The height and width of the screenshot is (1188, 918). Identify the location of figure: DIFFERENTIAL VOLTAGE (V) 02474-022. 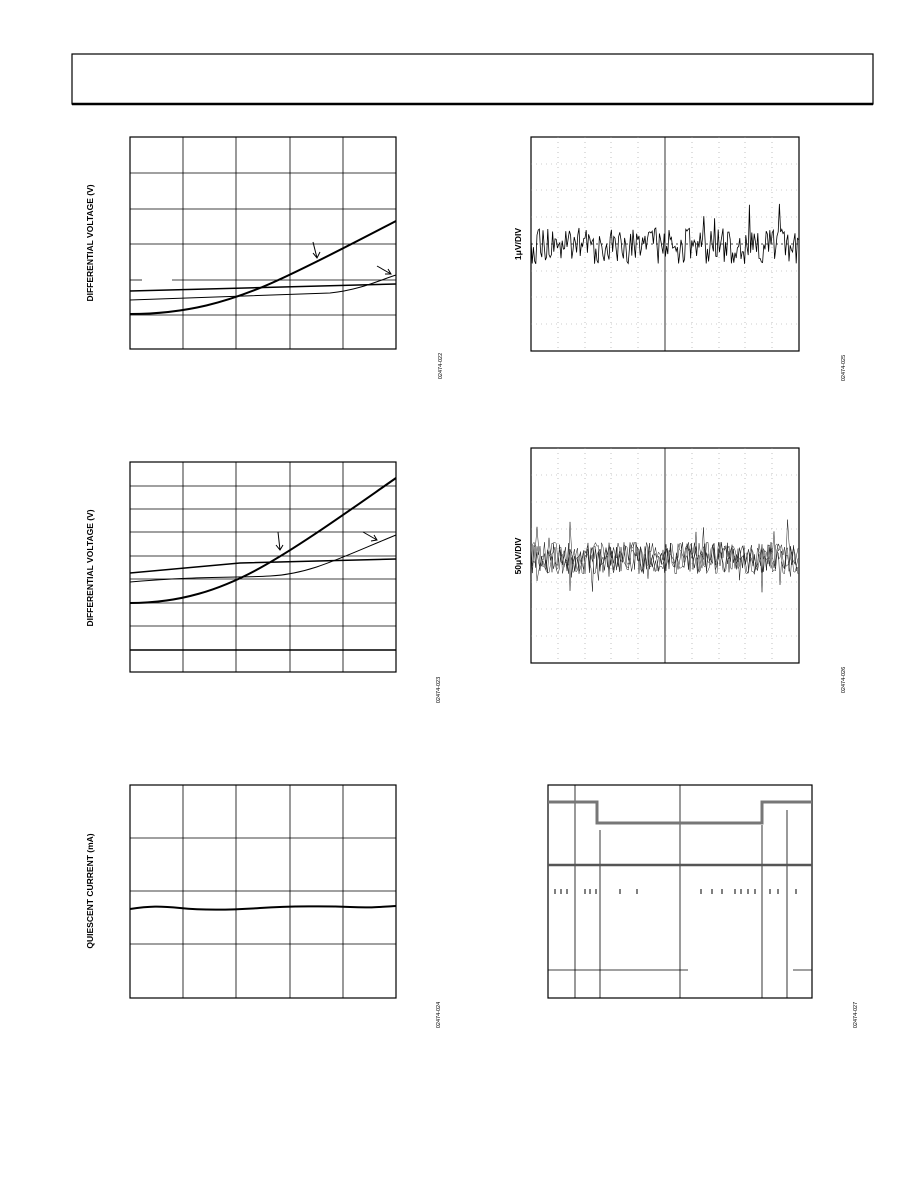
(264, 257).